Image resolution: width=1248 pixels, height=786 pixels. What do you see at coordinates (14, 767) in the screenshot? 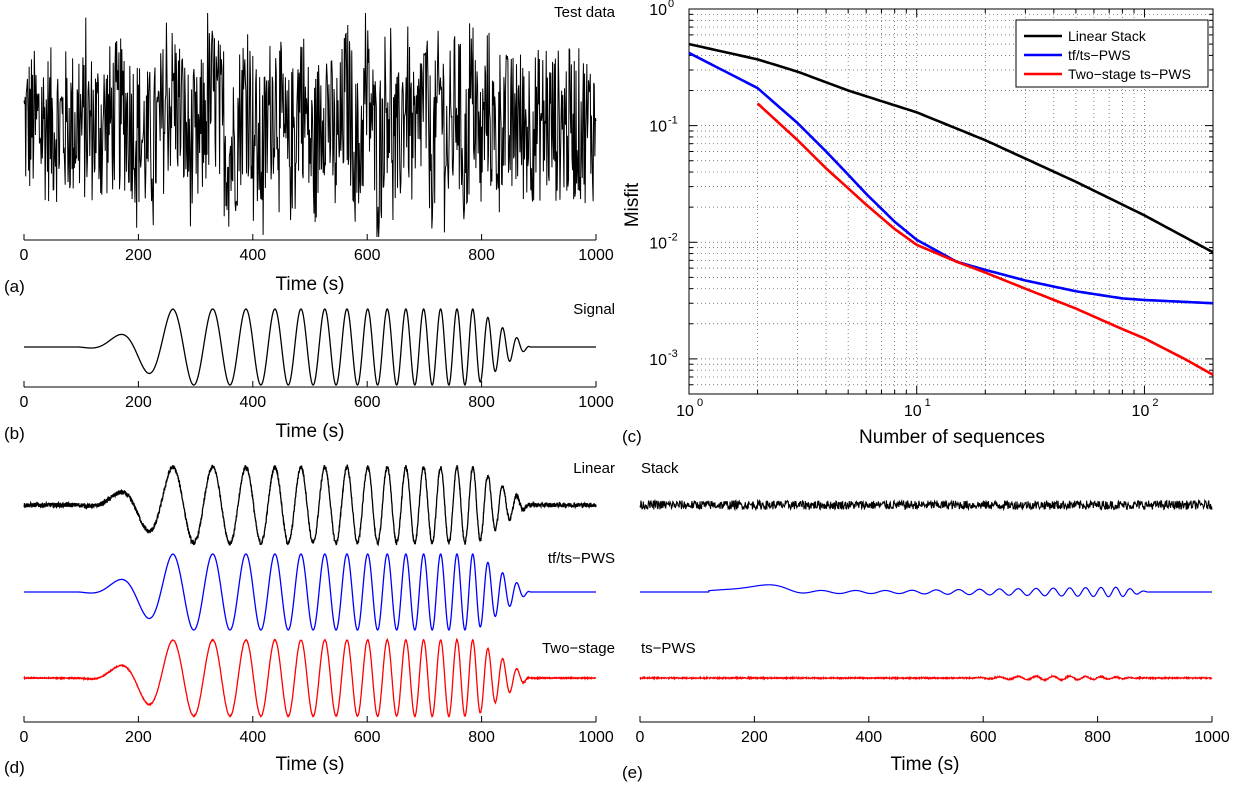
I see `panel-d-label: (d)` at bounding box center [14, 767].